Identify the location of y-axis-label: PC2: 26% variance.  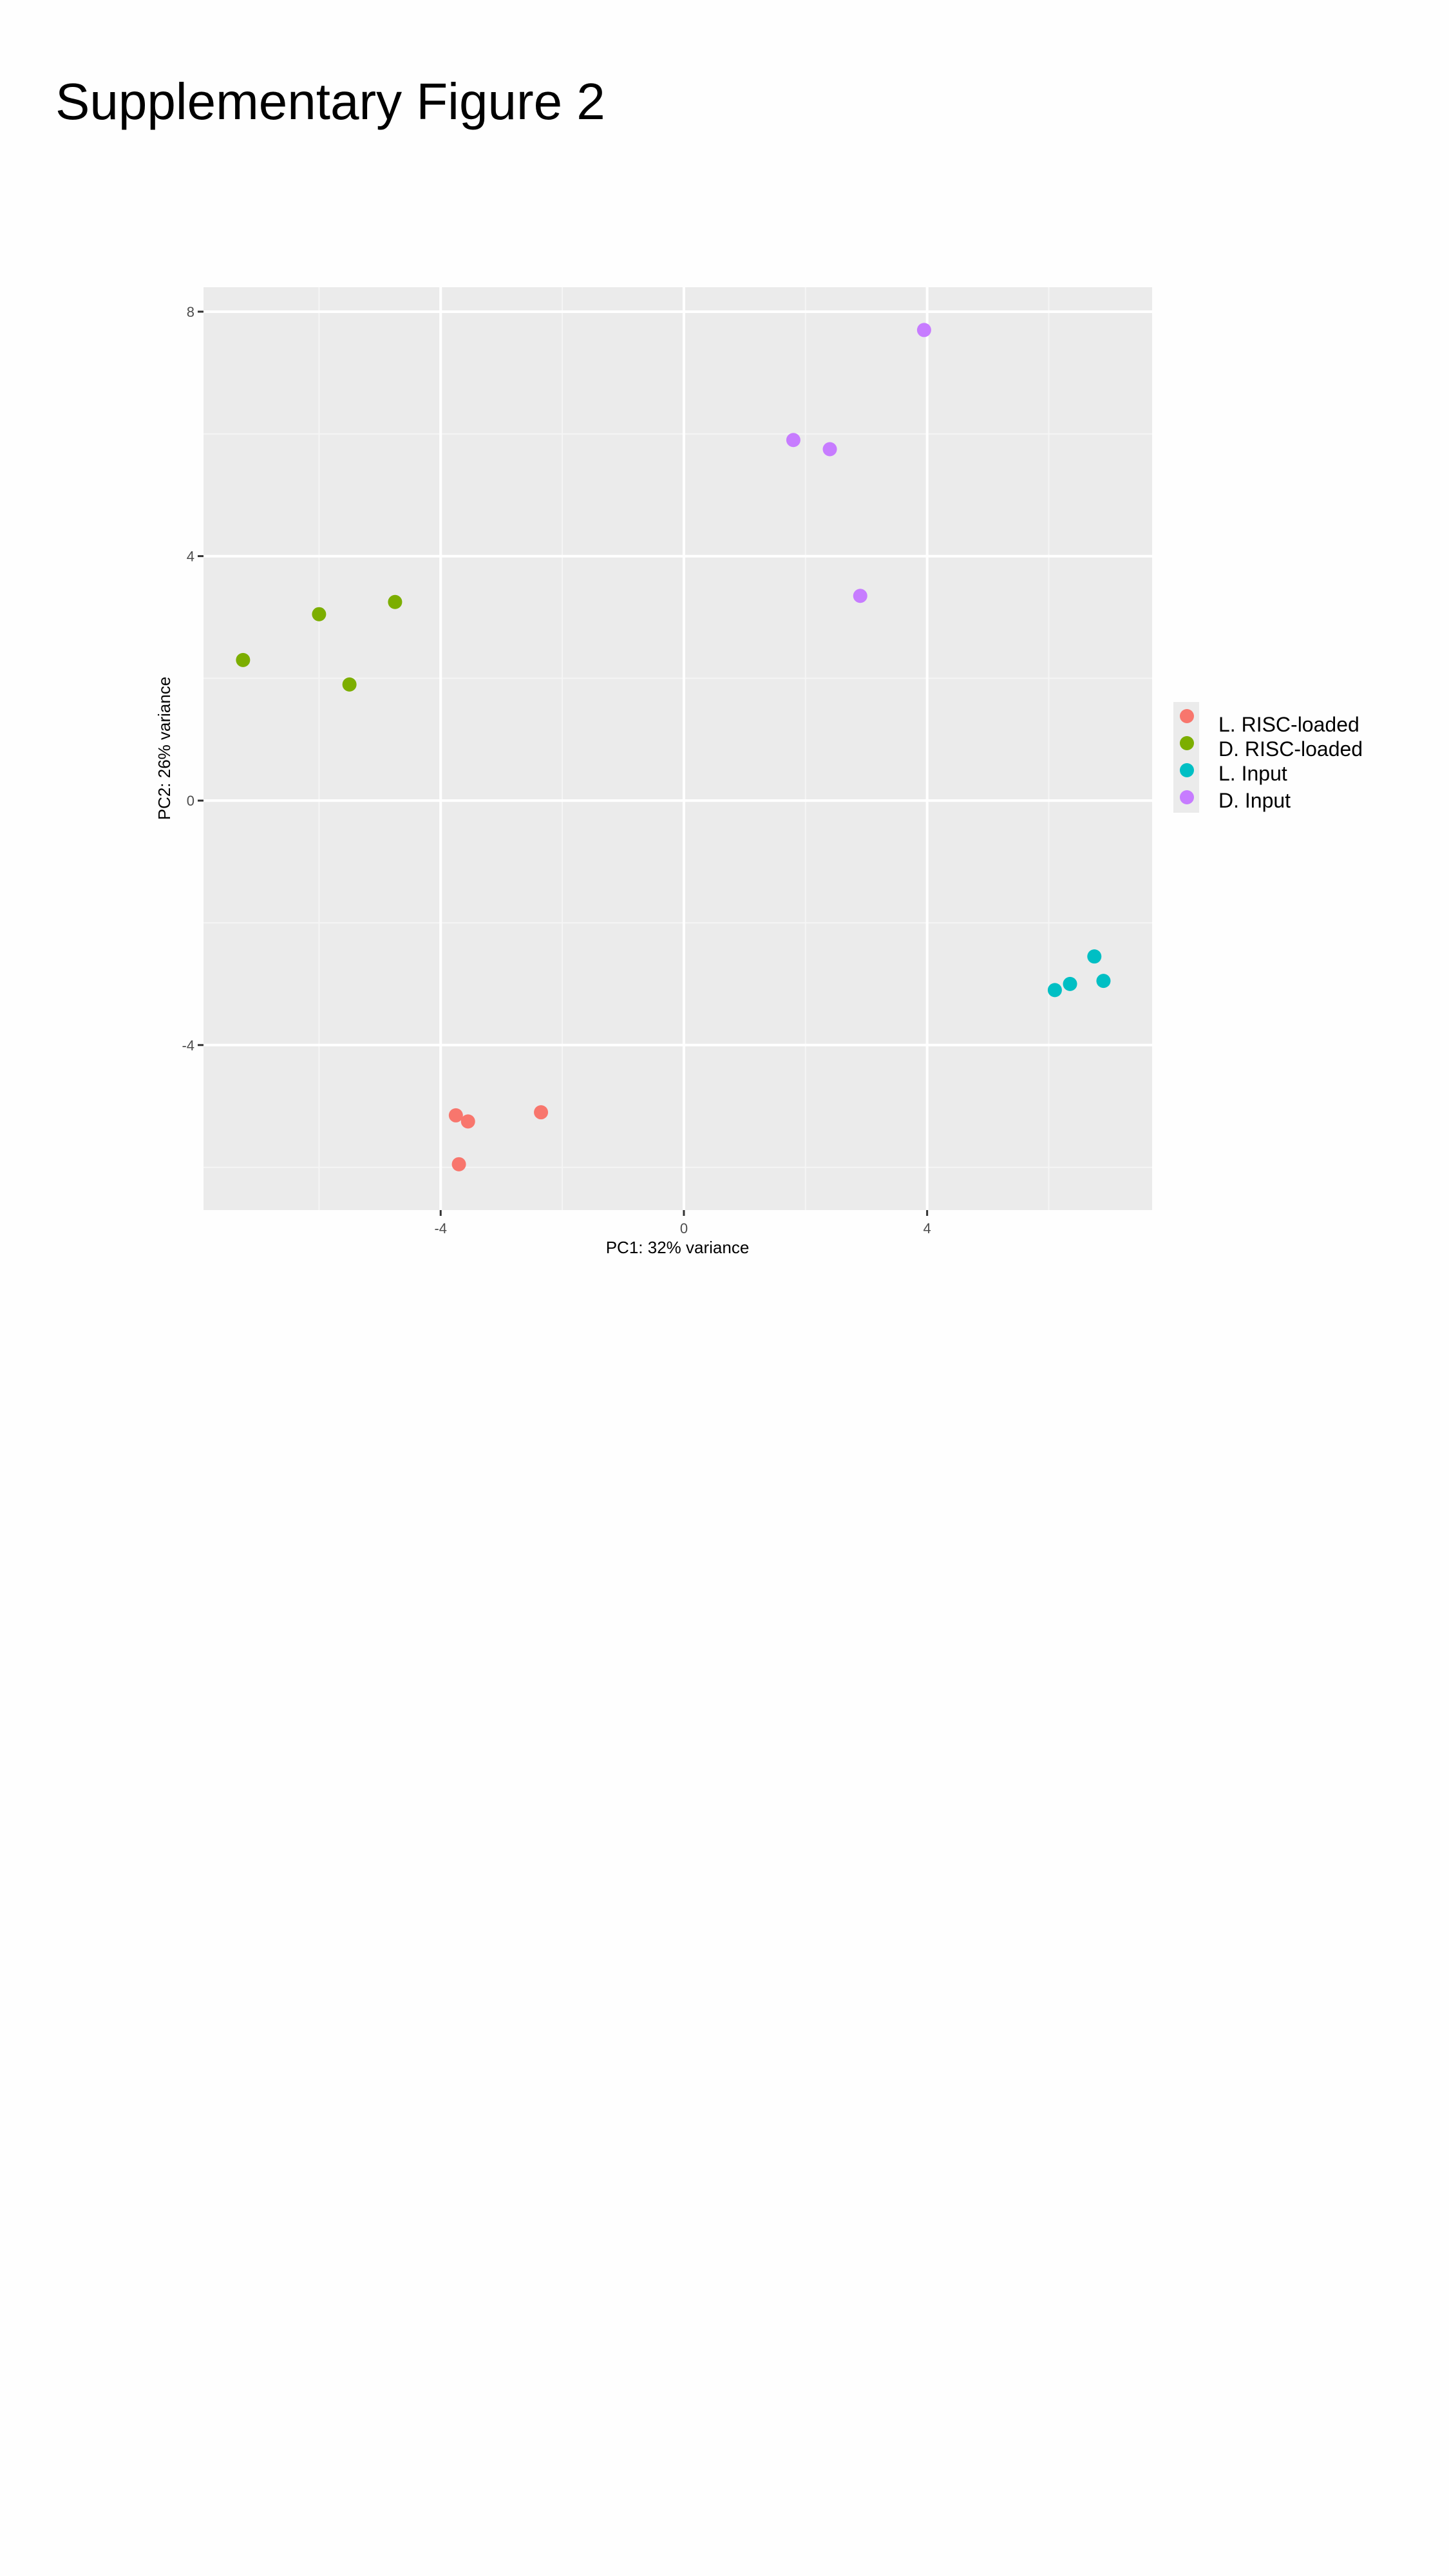
(164, 749).